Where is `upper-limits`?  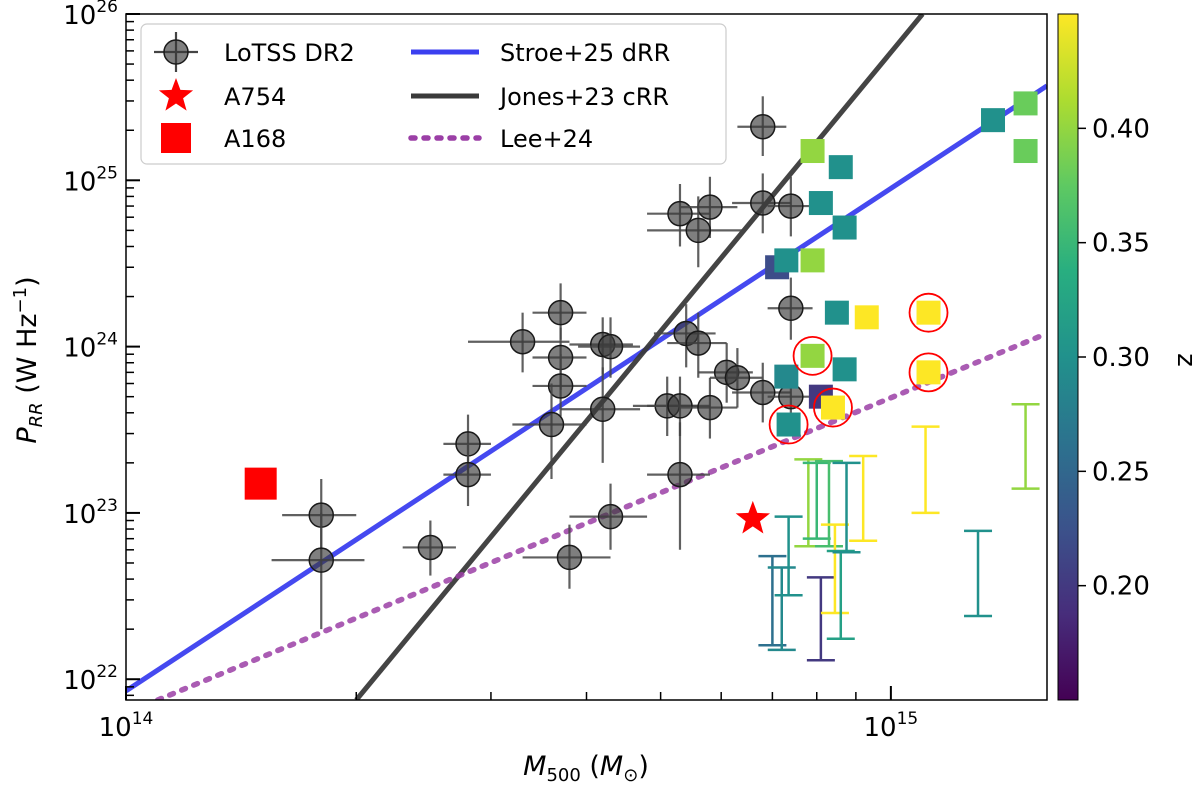
upper-limits is located at coordinates (899, 532).